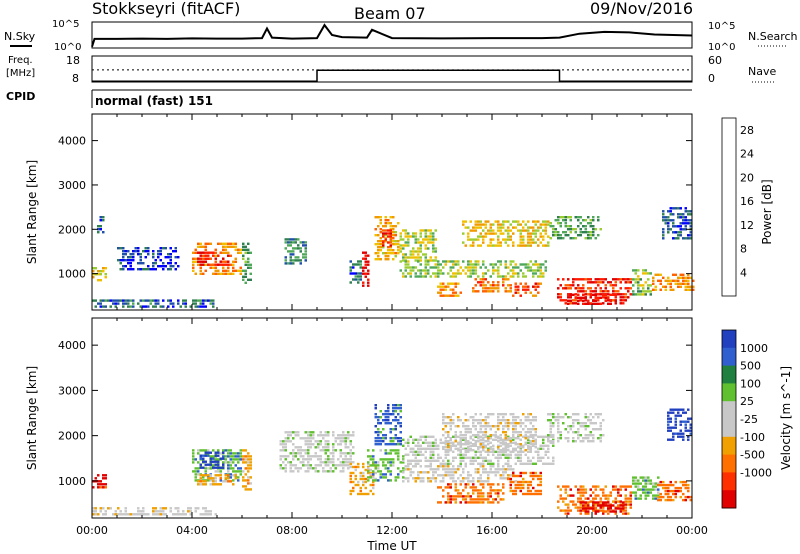 The image size is (800, 554). I want to click on freq-left-label-2: [MHz], so click(20, 73).